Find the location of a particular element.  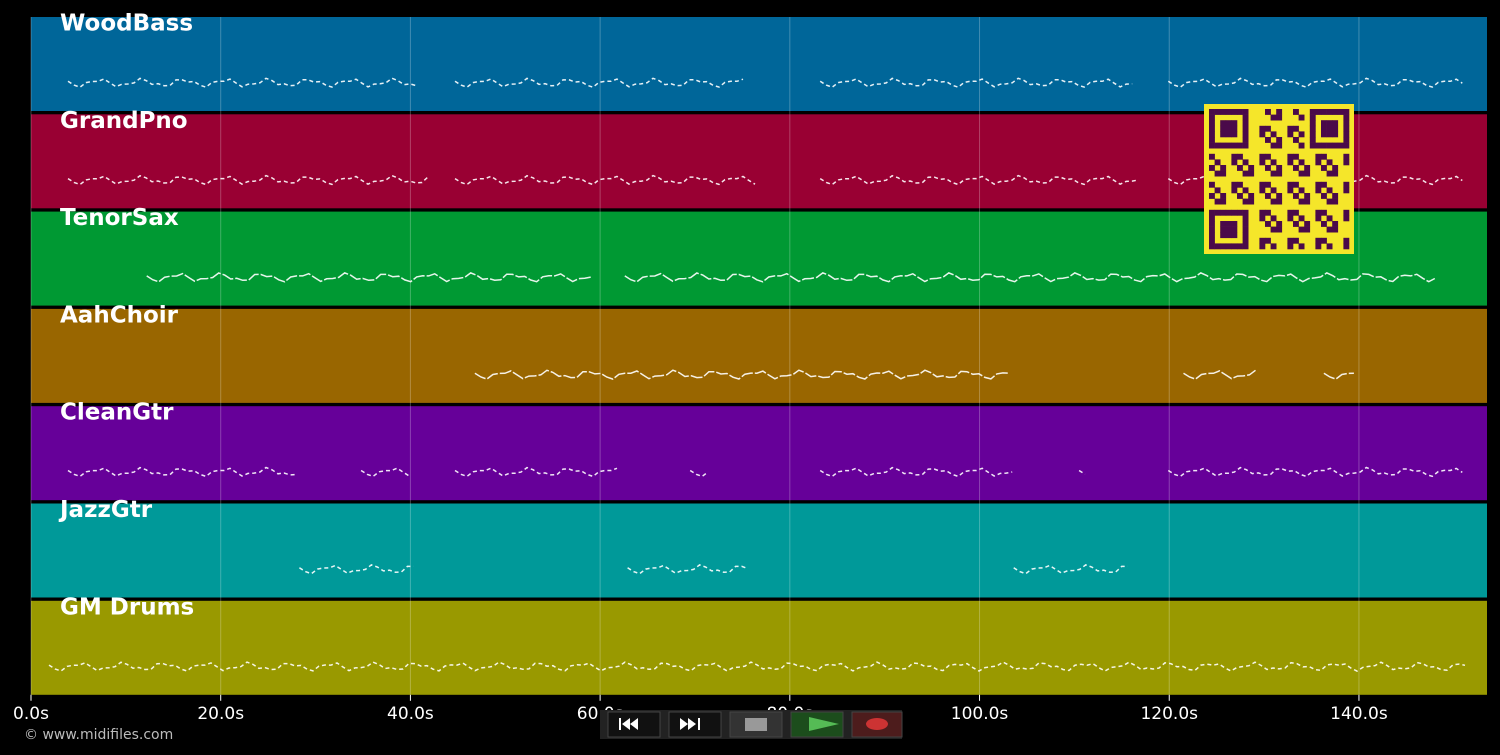

time-tick-label: 40.0s is located at coordinates (410, 714).